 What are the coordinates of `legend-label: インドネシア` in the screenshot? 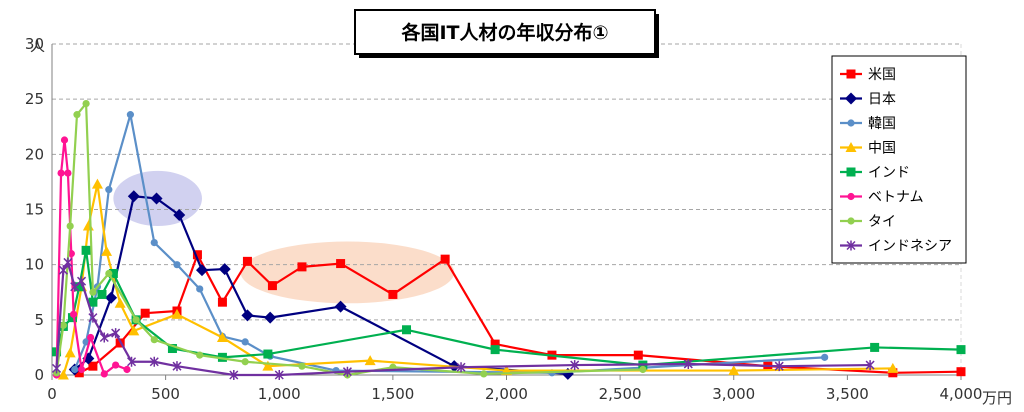 It's located at (910, 247).